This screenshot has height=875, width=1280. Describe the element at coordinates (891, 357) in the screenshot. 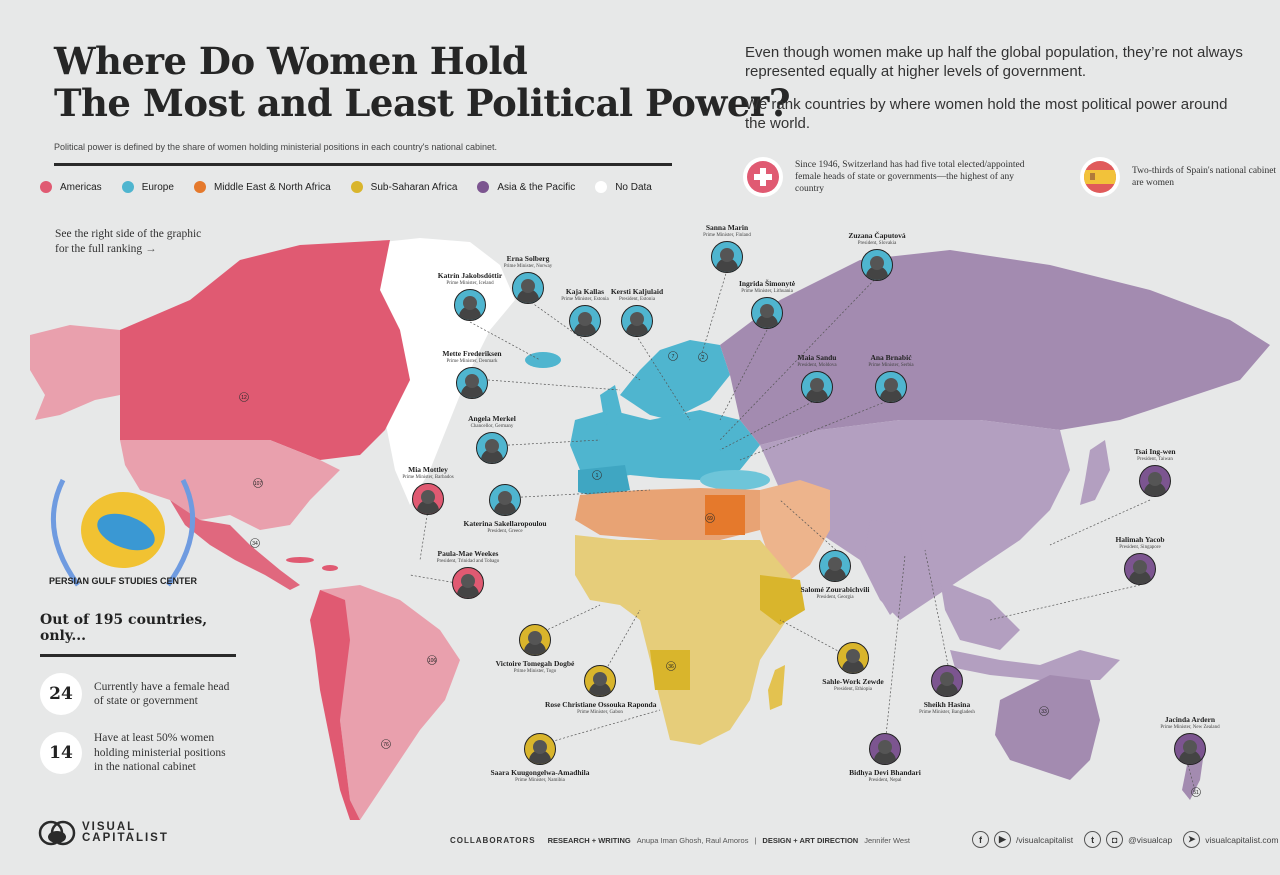

I see `leader-name: Ana Brnabić` at that location.